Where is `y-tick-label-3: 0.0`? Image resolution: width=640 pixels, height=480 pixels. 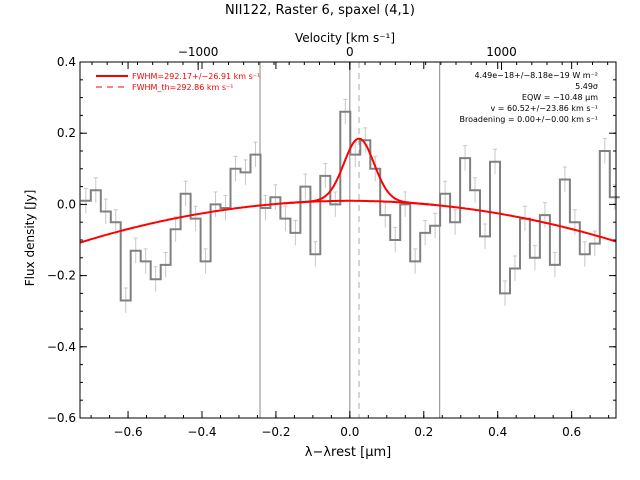 y-tick-label-3: 0.0 is located at coordinates (66, 204).